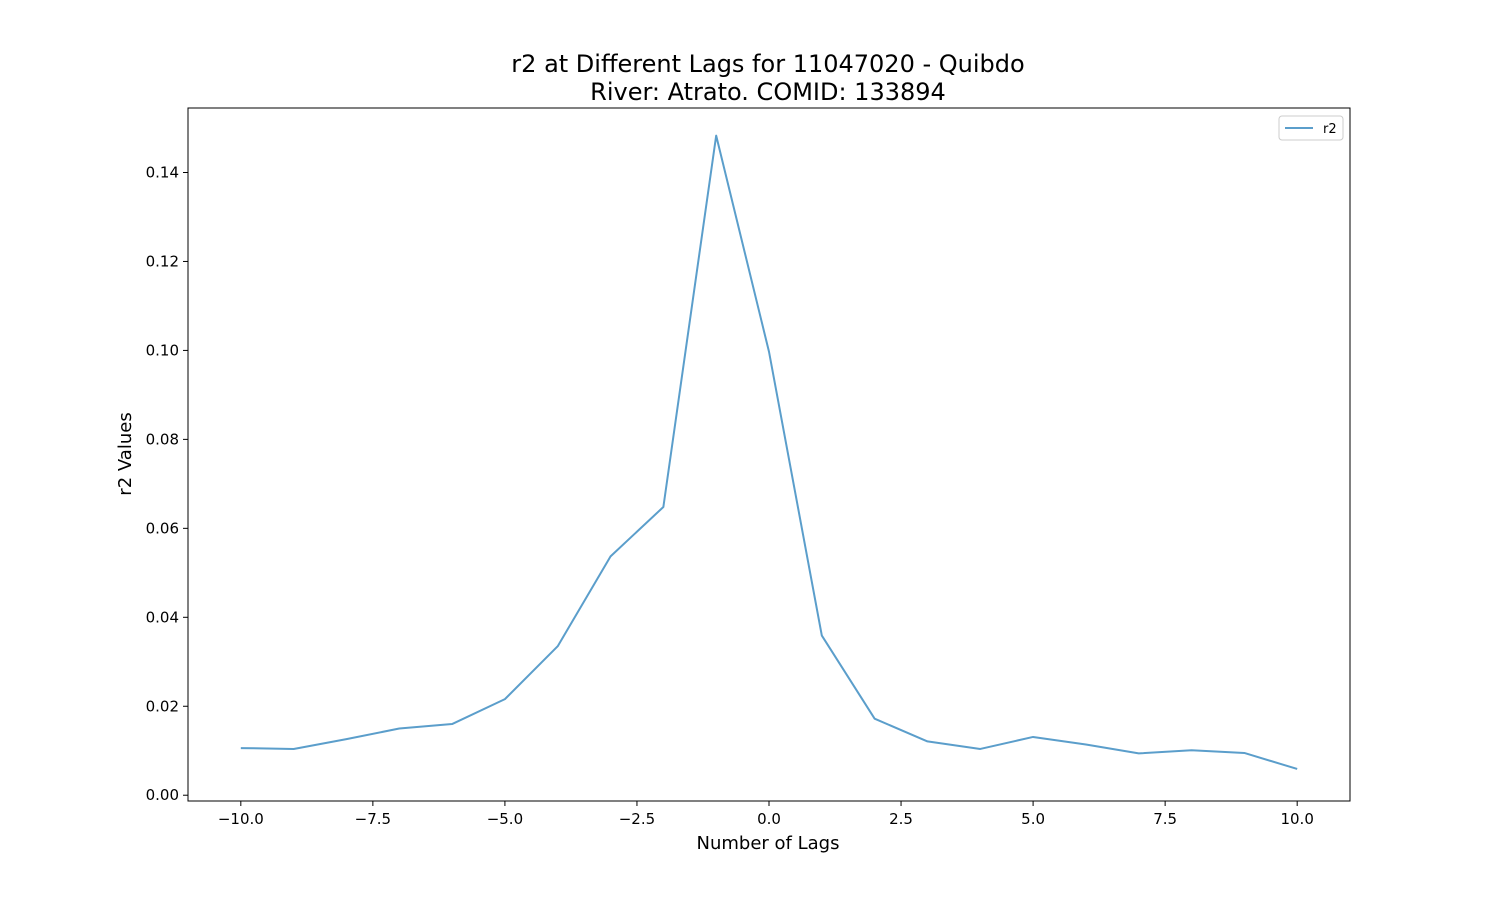 This screenshot has width=1500, height=900. I want to click on chart-subtitle: River: Atrato. COMID: 133894, so click(768, 92).